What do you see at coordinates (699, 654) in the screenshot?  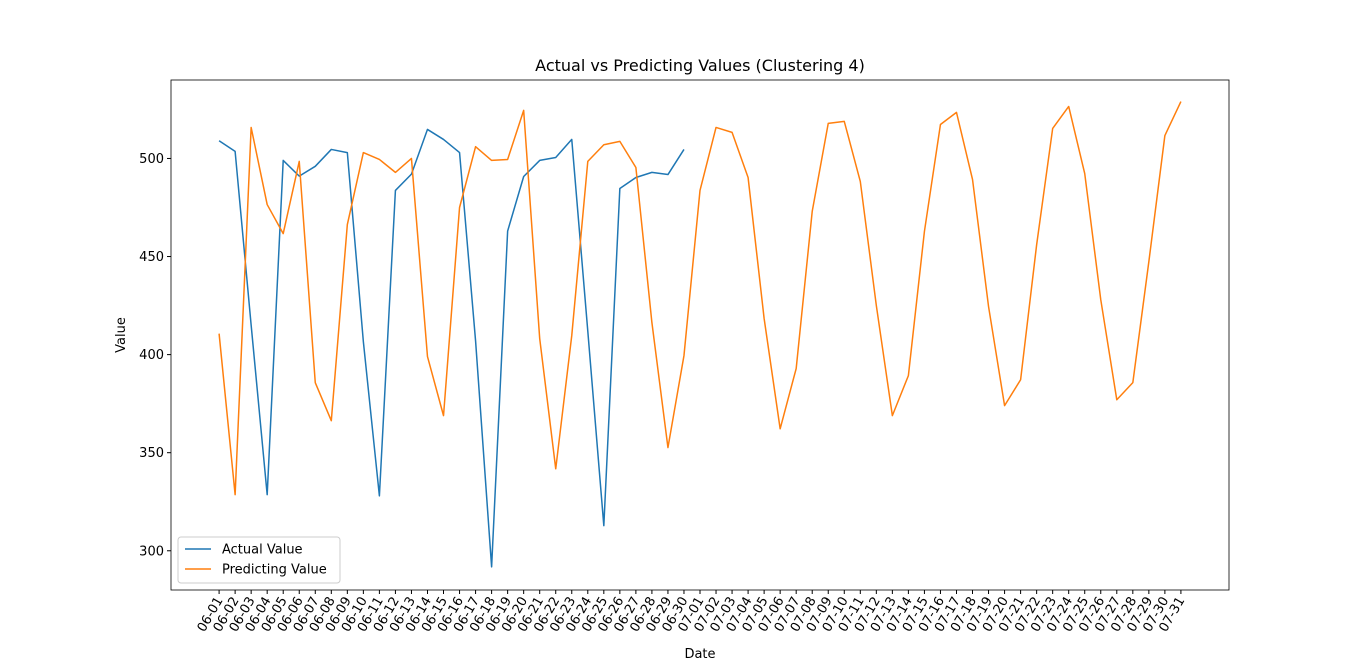 I see `x-axis-label: Date` at bounding box center [699, 654].